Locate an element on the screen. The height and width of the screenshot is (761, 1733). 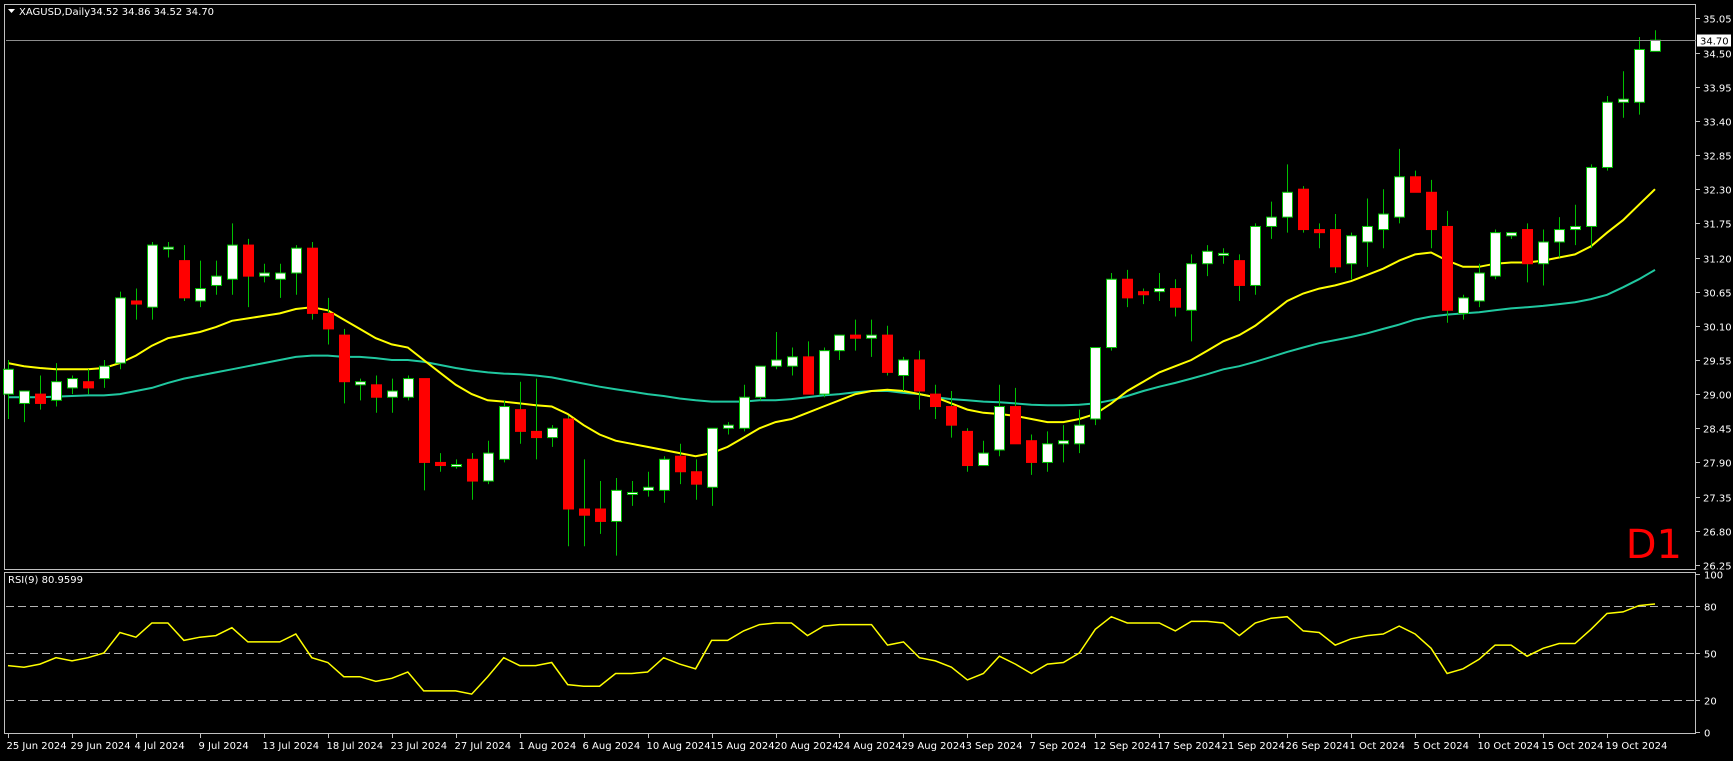
time-axis-label: 5 Oct 2024 is located at coordinates (1441, 746).